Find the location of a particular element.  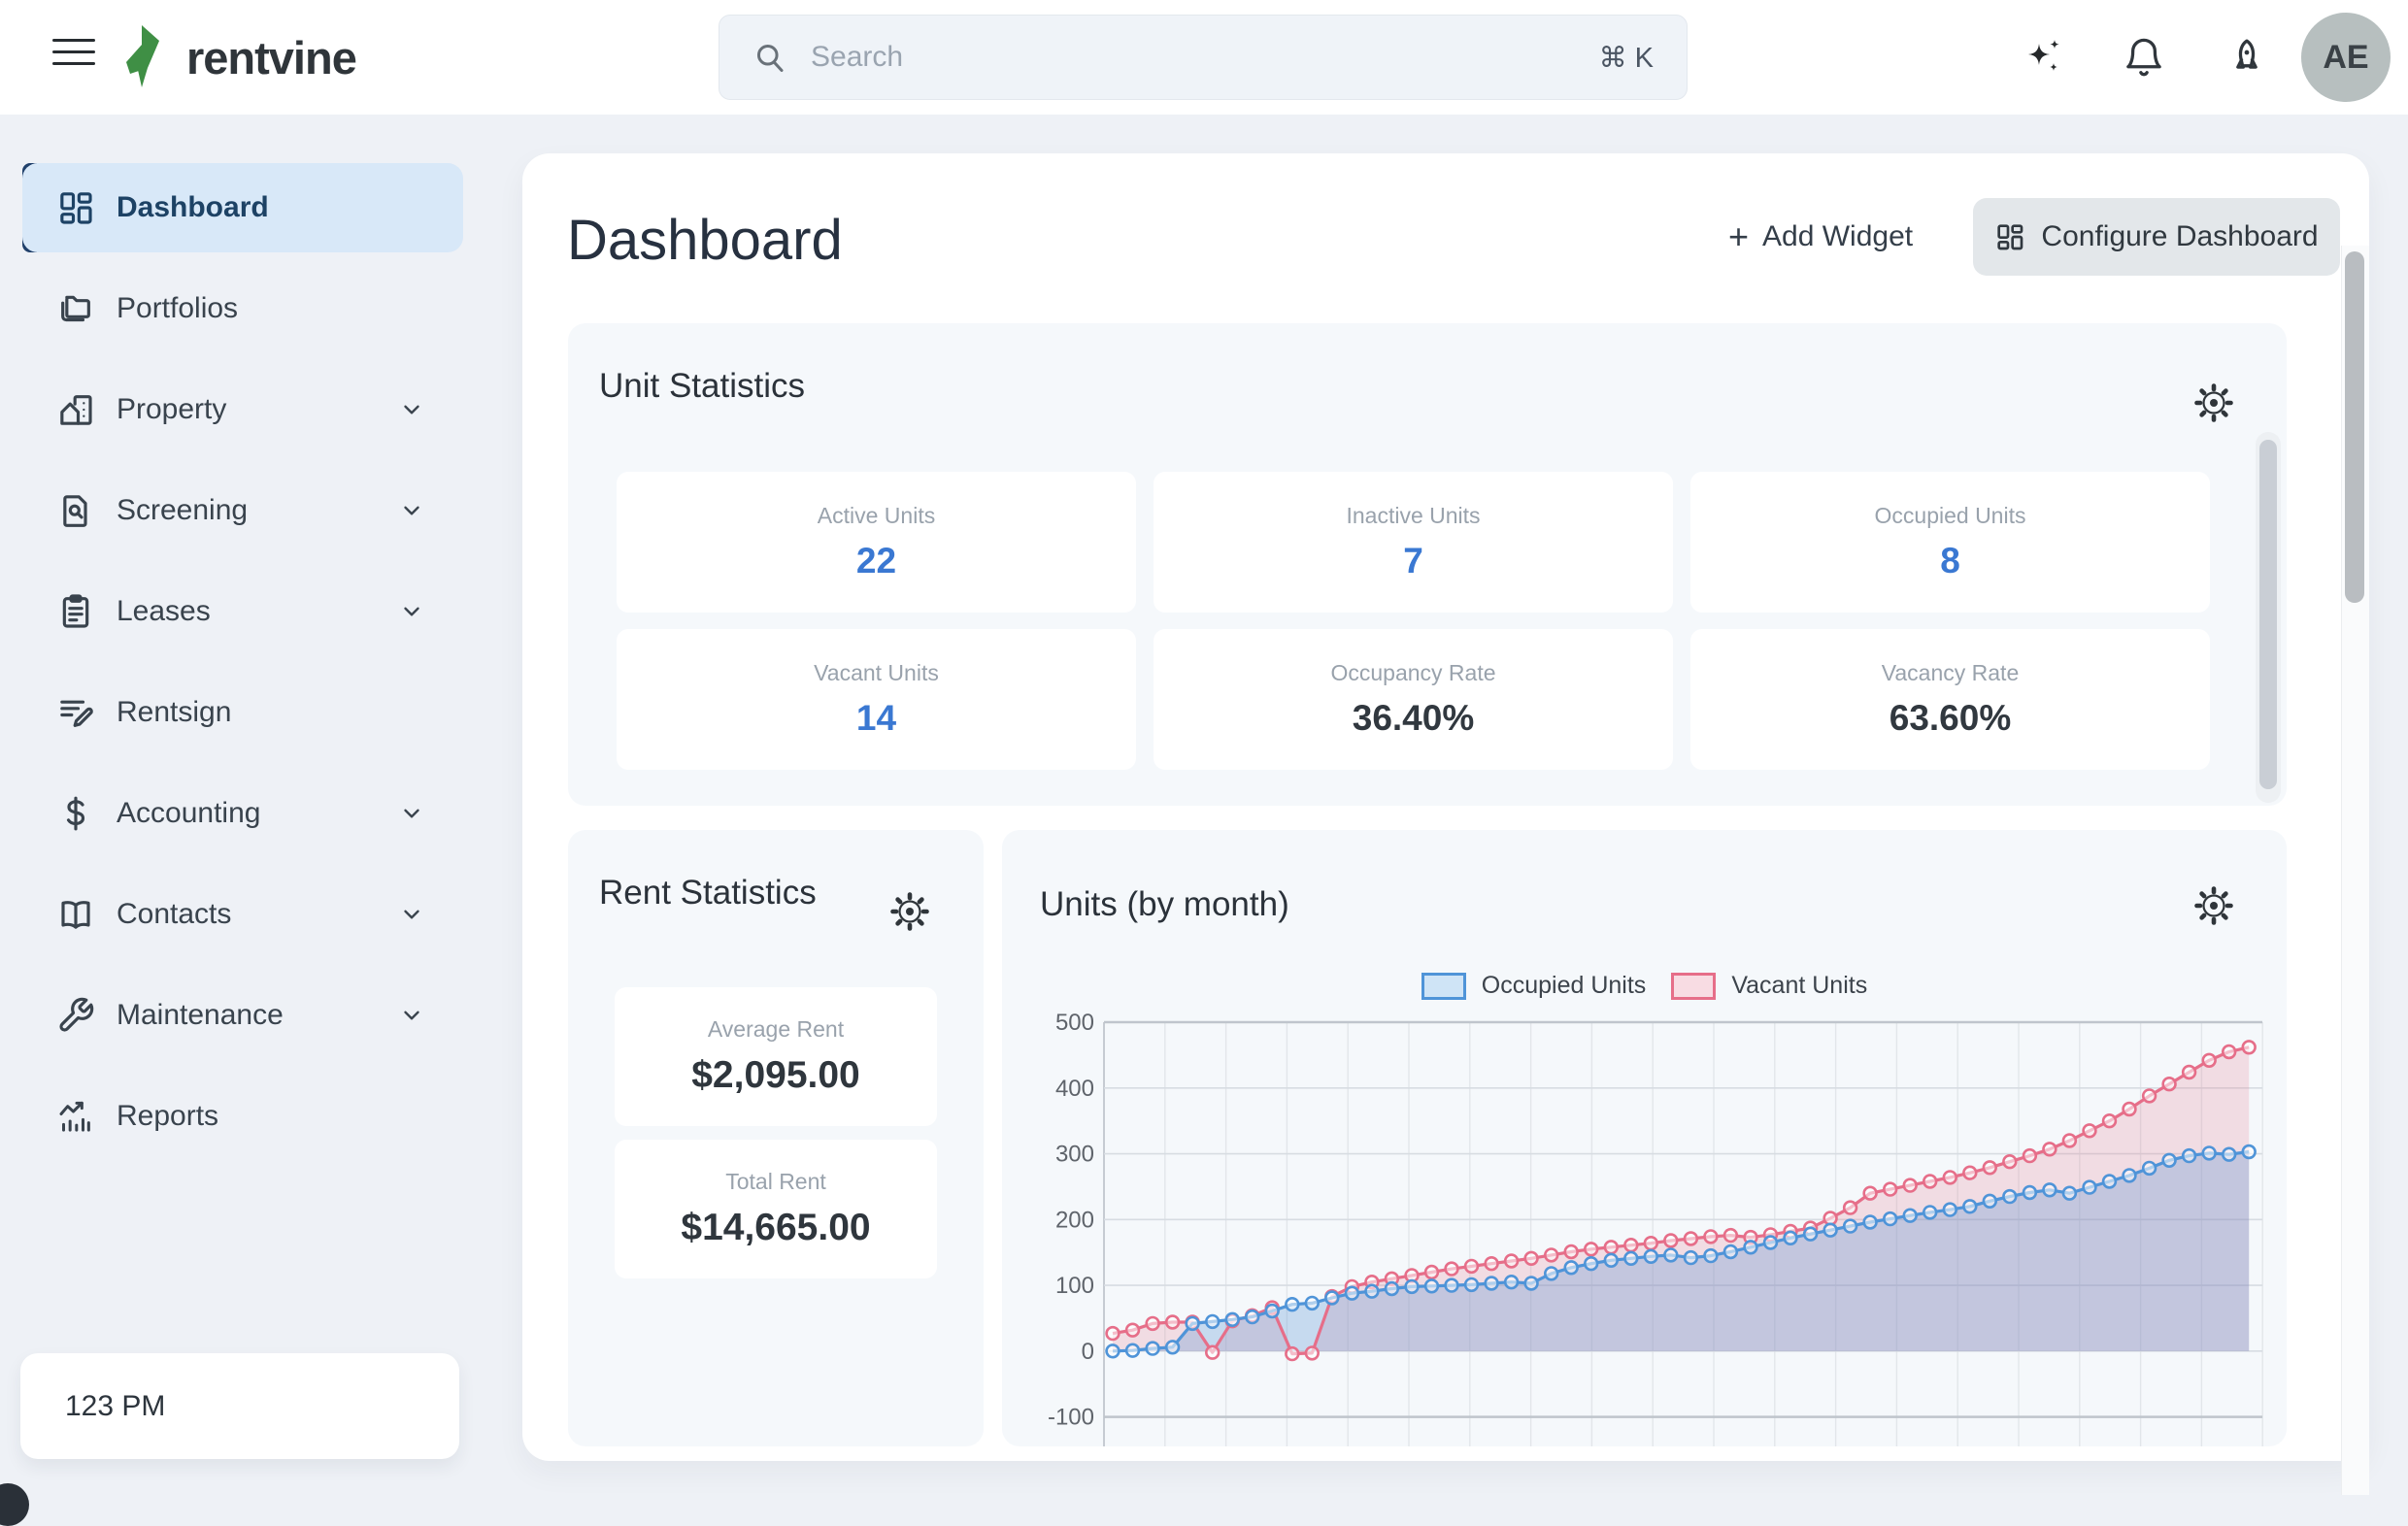

stat-label: Vacancy Rate is located at coordinates (1951, 672).